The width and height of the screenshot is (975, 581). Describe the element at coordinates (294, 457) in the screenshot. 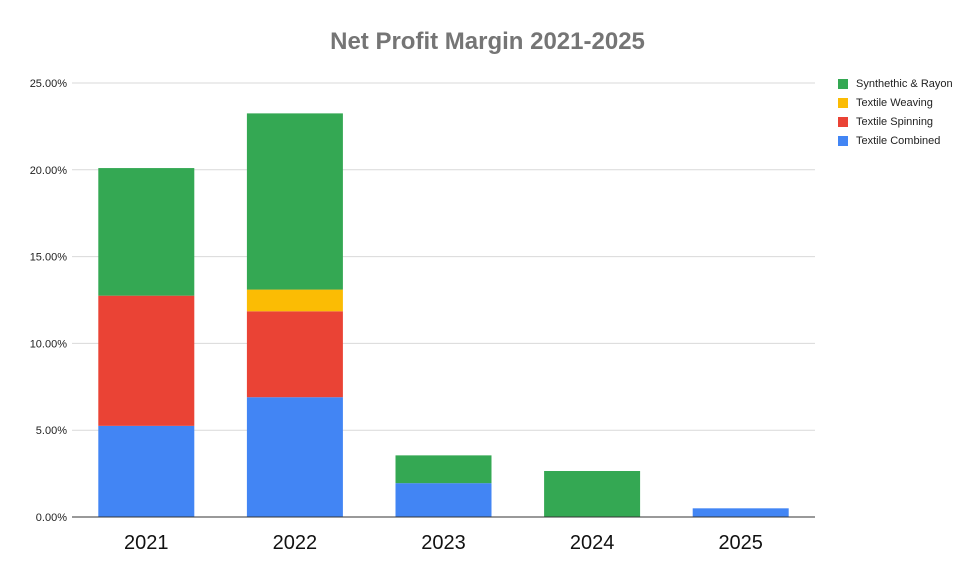

I see `bar-textile-combined-2022` at that location.